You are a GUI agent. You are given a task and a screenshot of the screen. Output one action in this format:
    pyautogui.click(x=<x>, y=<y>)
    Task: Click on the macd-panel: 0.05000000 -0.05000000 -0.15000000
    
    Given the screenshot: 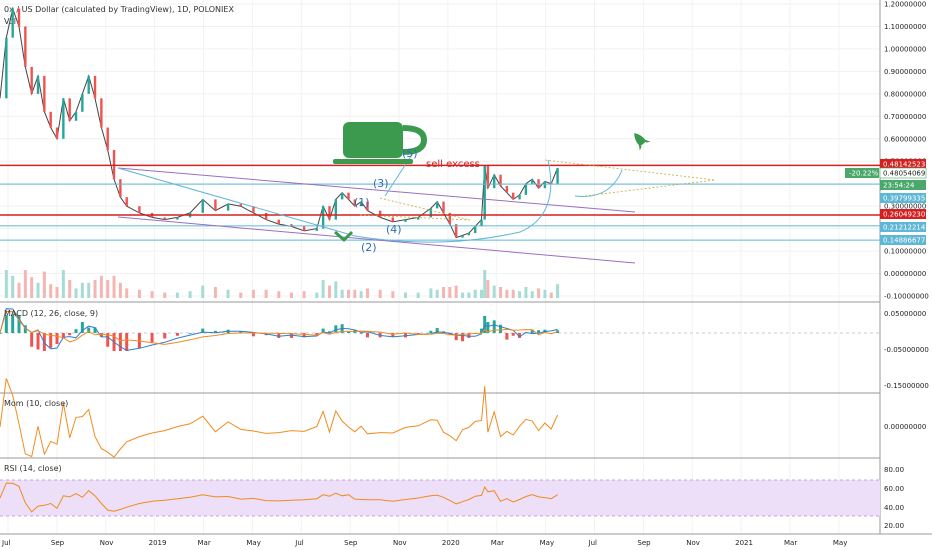 What is the action you would take?
    pyautogui.click(x=464, y=349)
    